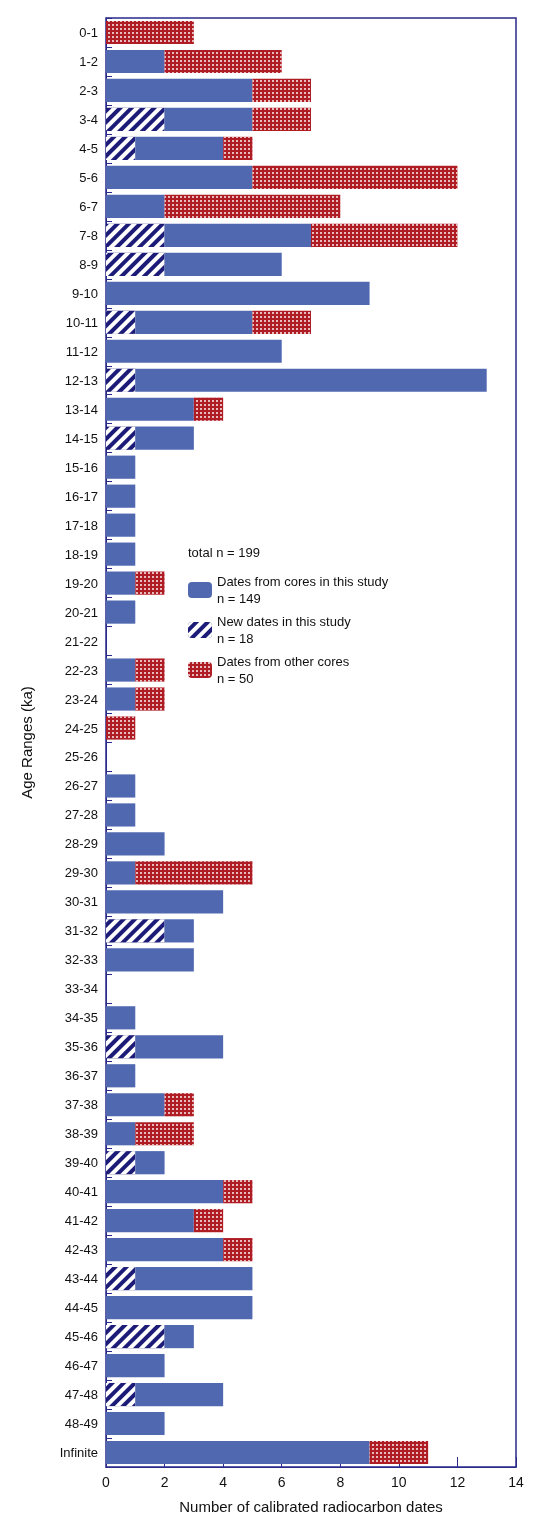 The height and width of the screenshot is (1535, 536). What do you see at coordinates (81, 960) in the screenshot?
I see `y-tick-label: 32-33` at bounding box center [81, 960].